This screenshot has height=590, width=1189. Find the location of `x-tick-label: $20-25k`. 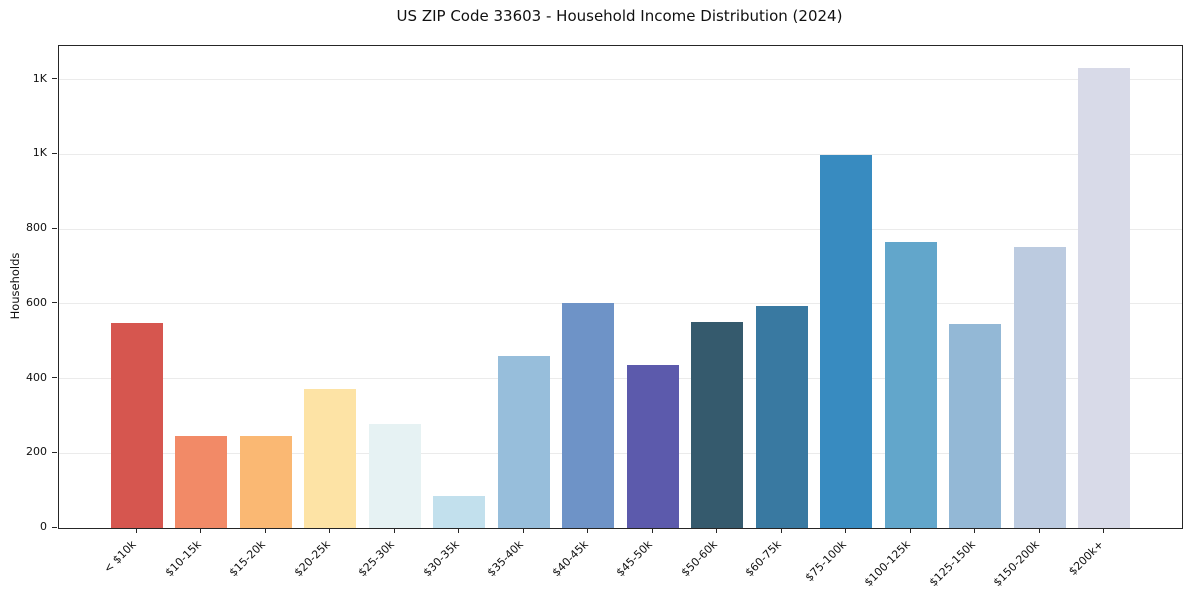

x-tick-label: $20-25k is located at coordinates (312, 558).